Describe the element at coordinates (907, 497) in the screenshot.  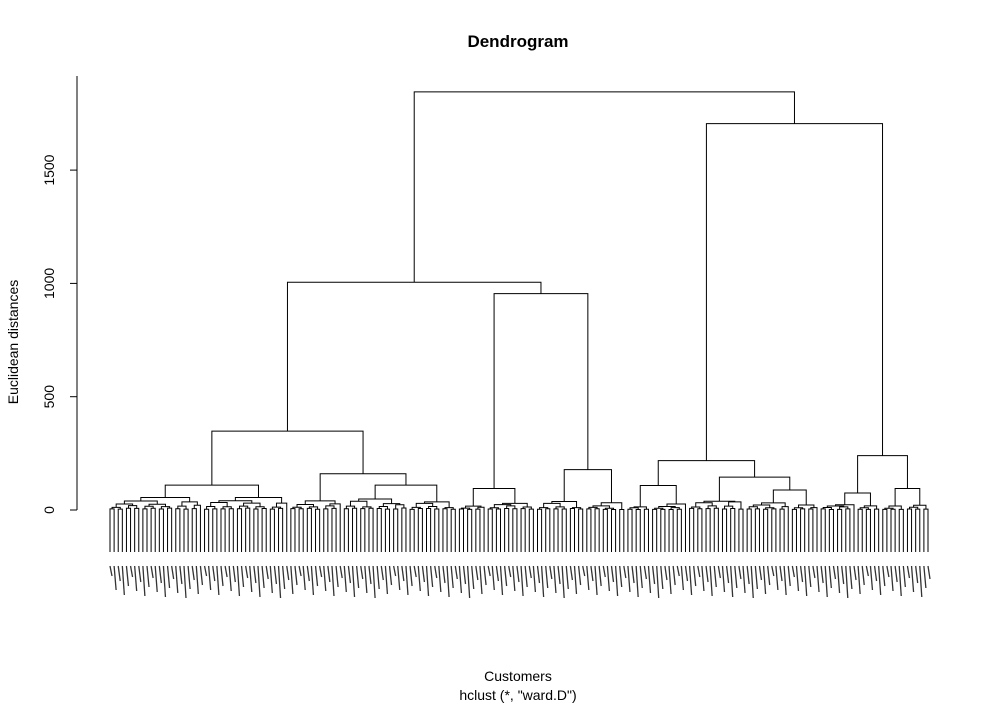
I see `merge-c12` at that location.